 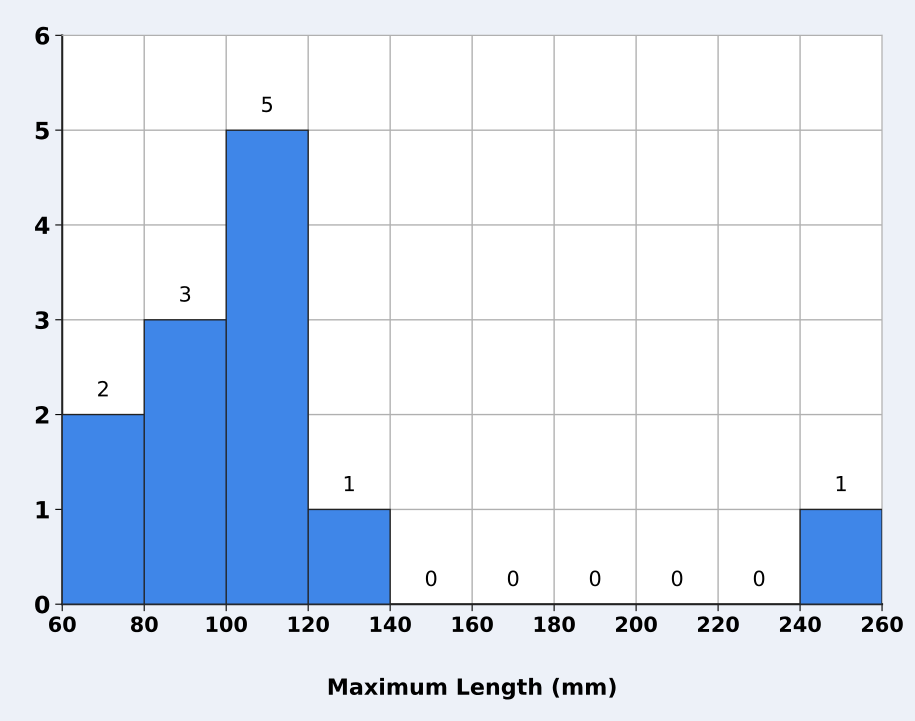 What do you see at coordinates (185, 294) in the screenshot?
I see `data-label: 3` at bounding box center [185, 294].